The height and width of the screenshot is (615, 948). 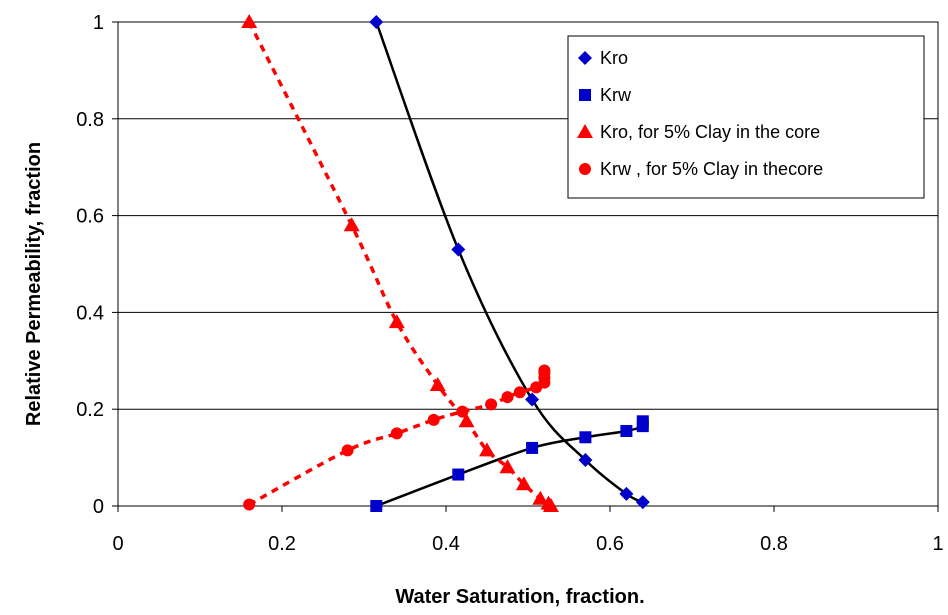 I want to click on x-tick-label-4: 0.8, so click(x=774, y=544).